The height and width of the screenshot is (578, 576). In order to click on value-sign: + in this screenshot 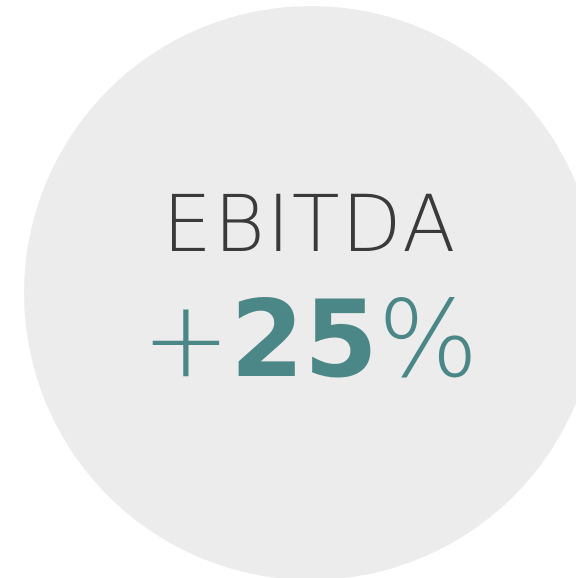, I will do `click(185, 339)`.